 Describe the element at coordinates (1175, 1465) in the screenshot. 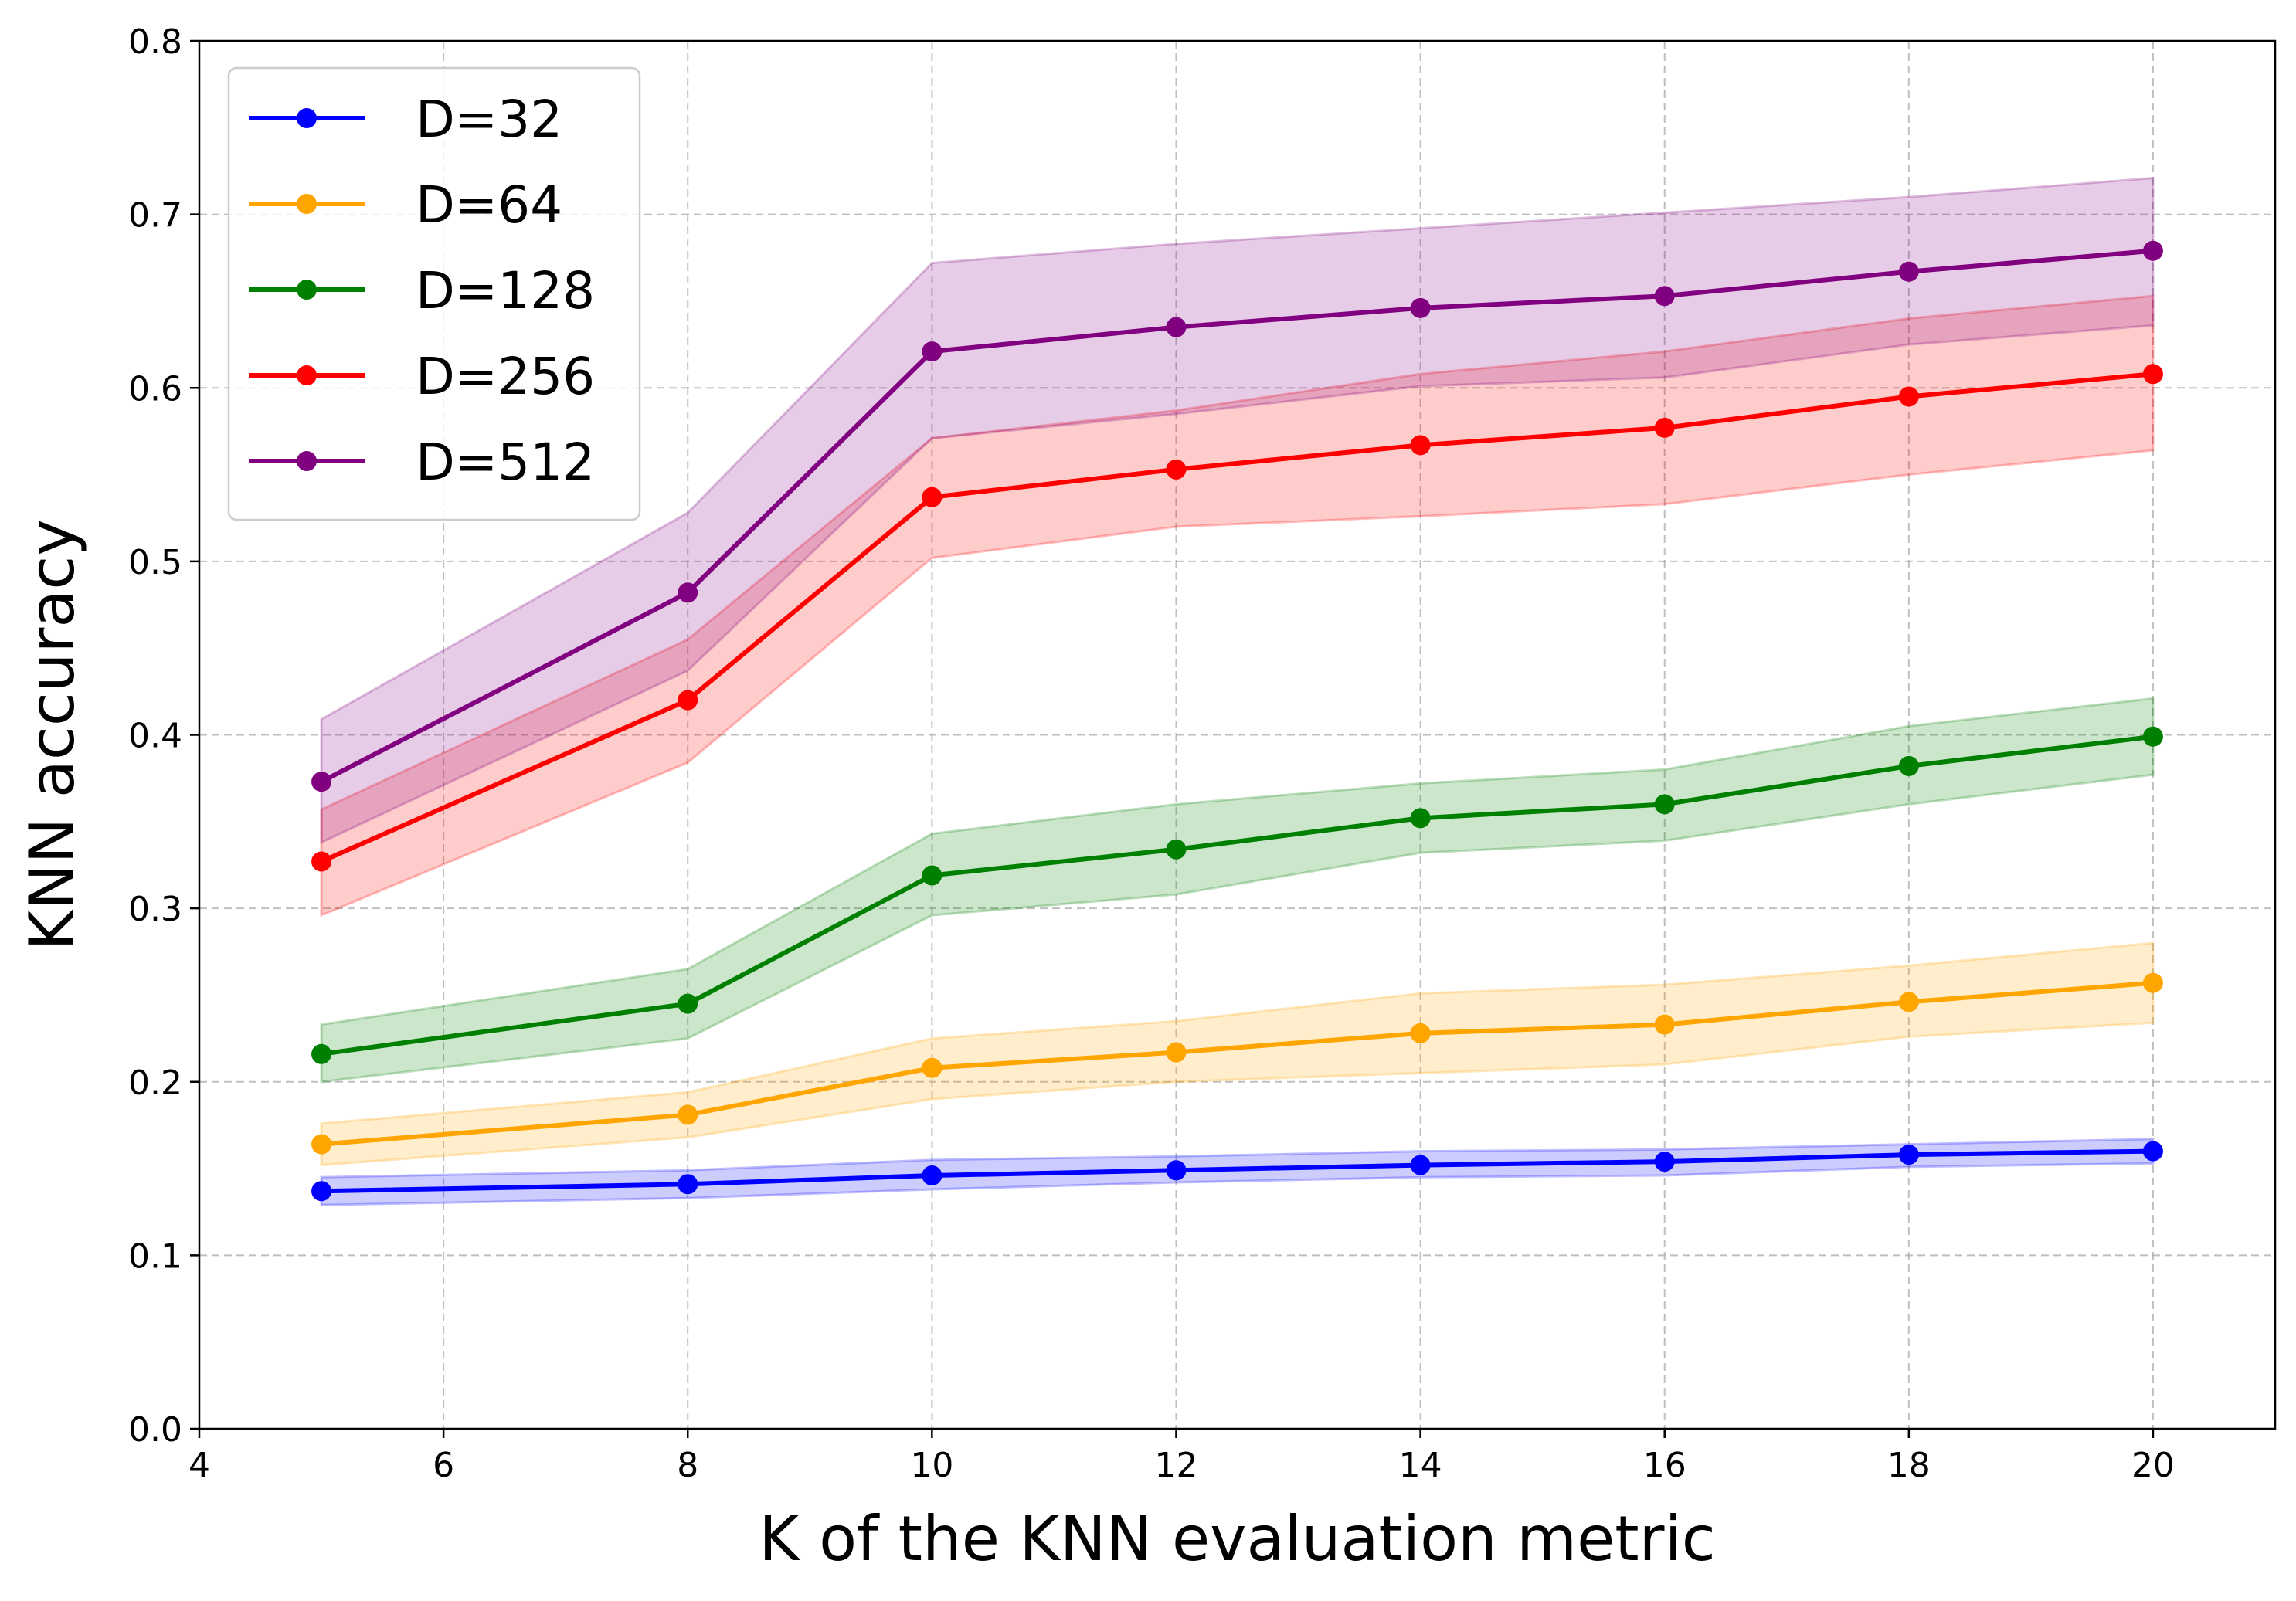

I see `x-tick-label: 12` at that location.